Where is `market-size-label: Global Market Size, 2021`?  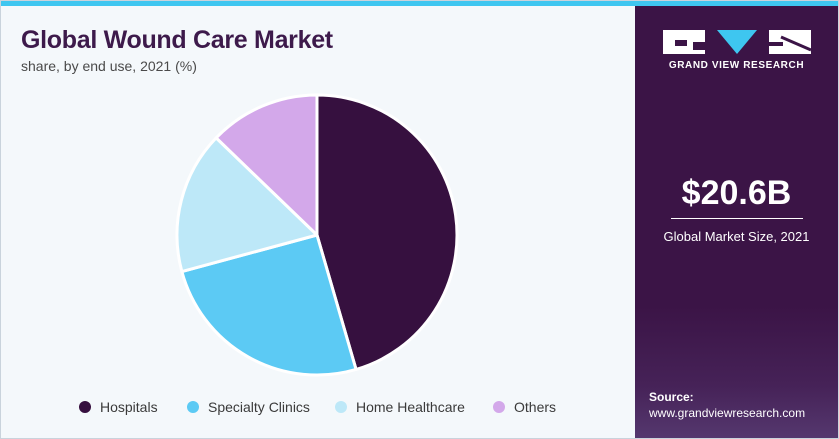 market-size-label: Global Market Size, 2021 is located at coordinates (736, 236).